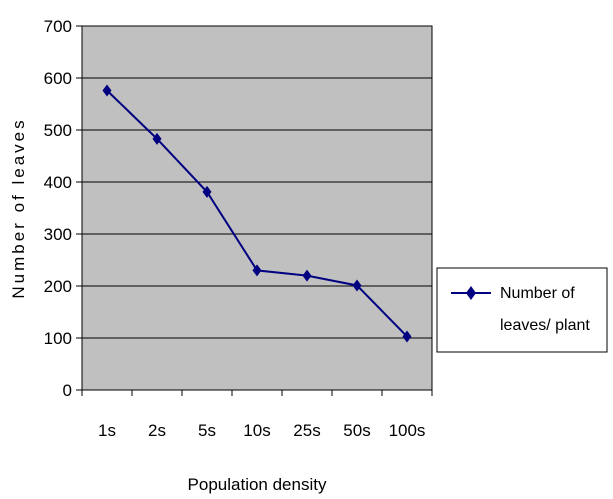  Describe the element at coordinates (67, 390) in the screenshot. I see `y-tick-label: 0` at that location.